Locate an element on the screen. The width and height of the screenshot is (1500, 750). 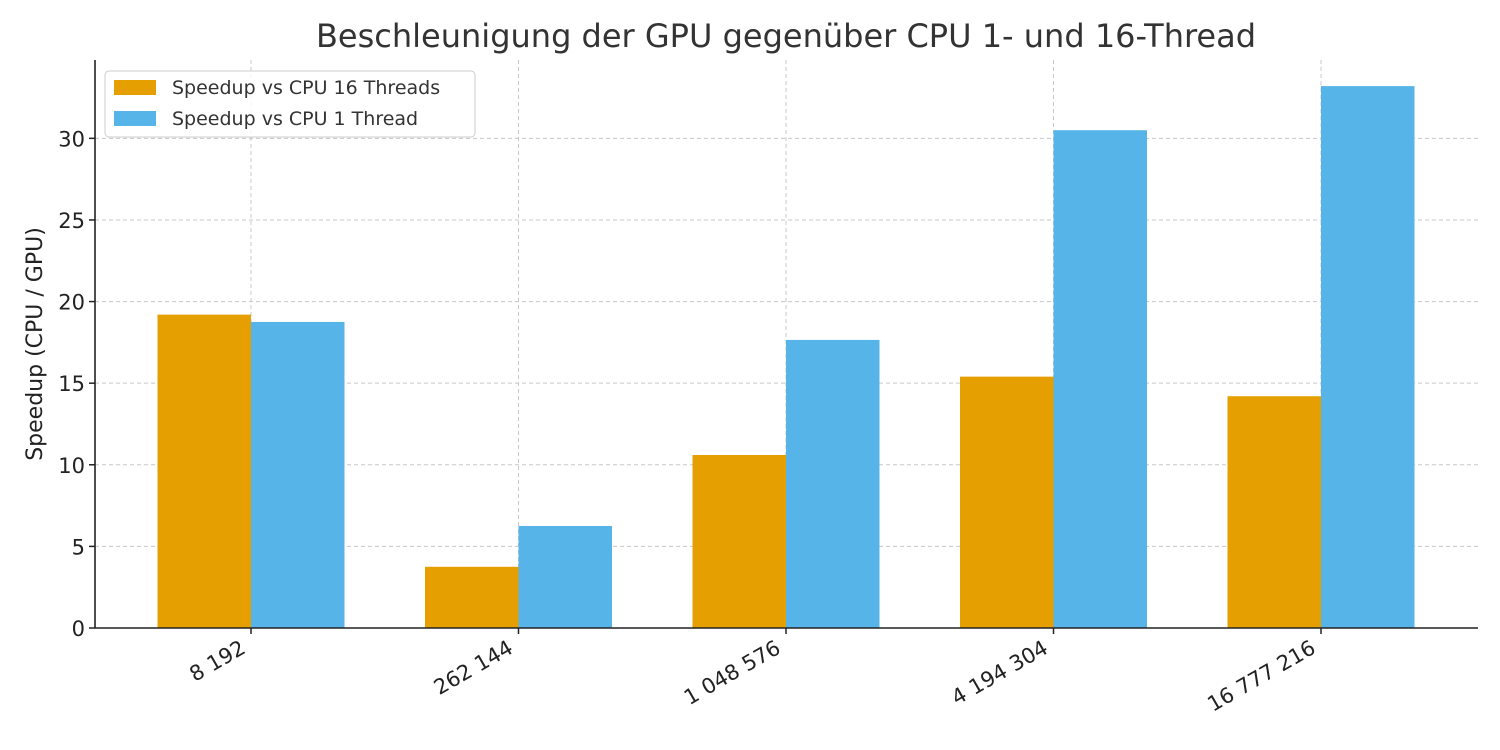
y-tick-label: 30 is located at coordinates (71, 139).